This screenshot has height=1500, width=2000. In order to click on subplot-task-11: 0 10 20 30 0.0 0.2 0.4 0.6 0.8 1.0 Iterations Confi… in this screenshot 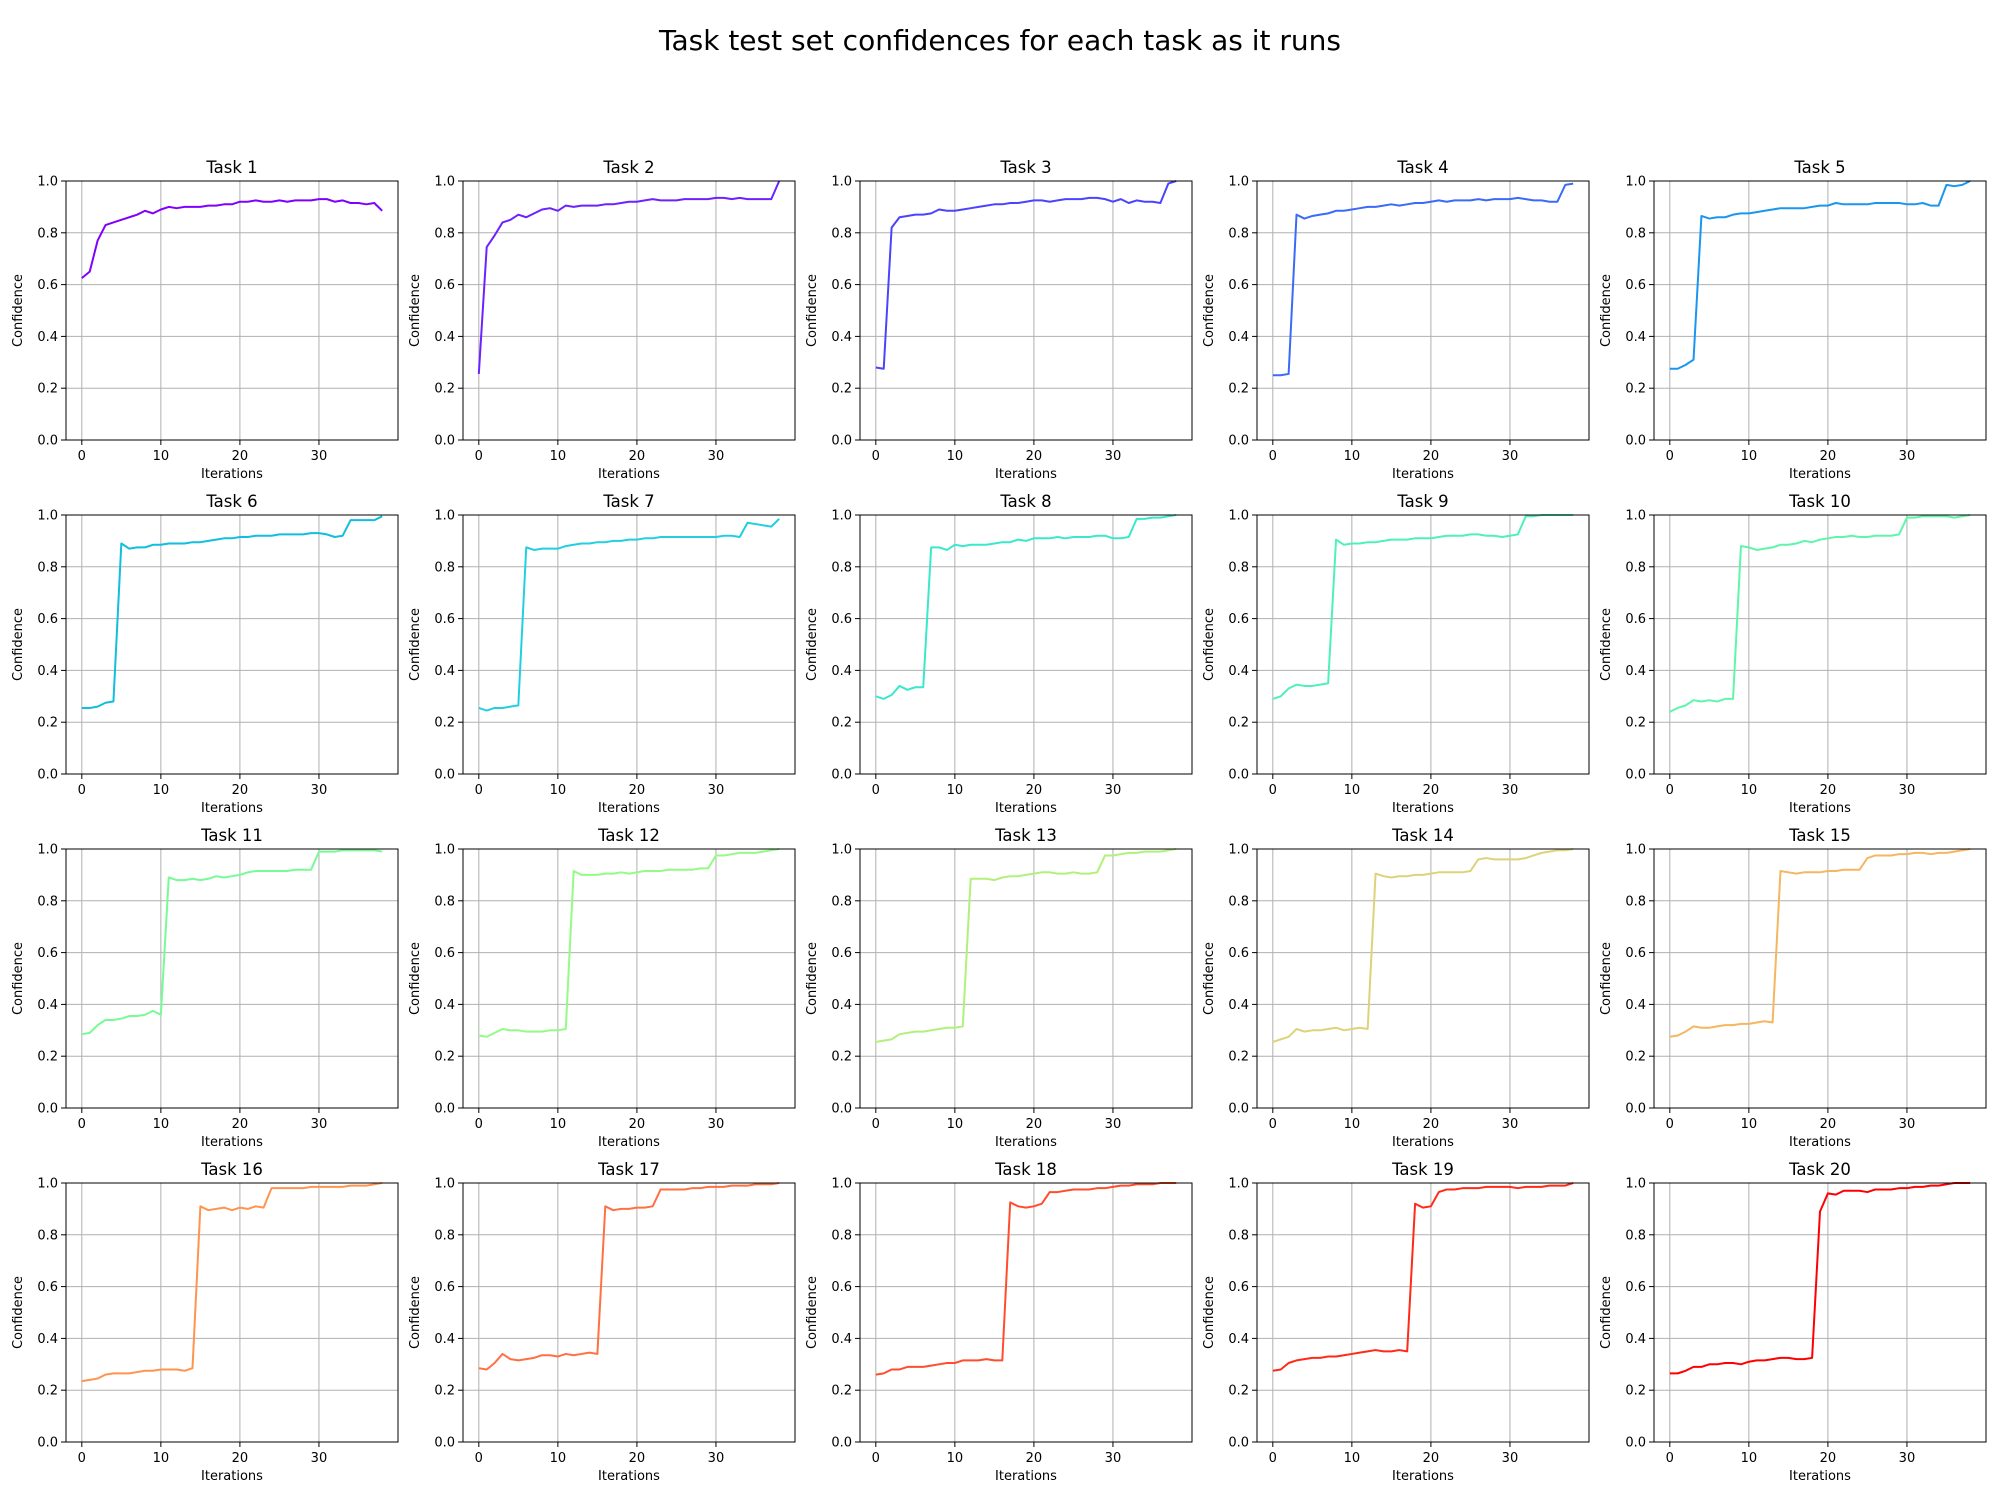, I will do `click(205, 988)`.